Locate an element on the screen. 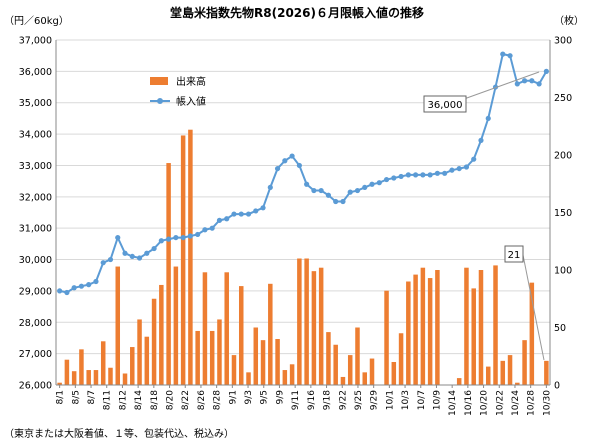 Image resolution: width=595 pixels, height=447 pixels. callout-box-volume is located at coordinates (514, 254).